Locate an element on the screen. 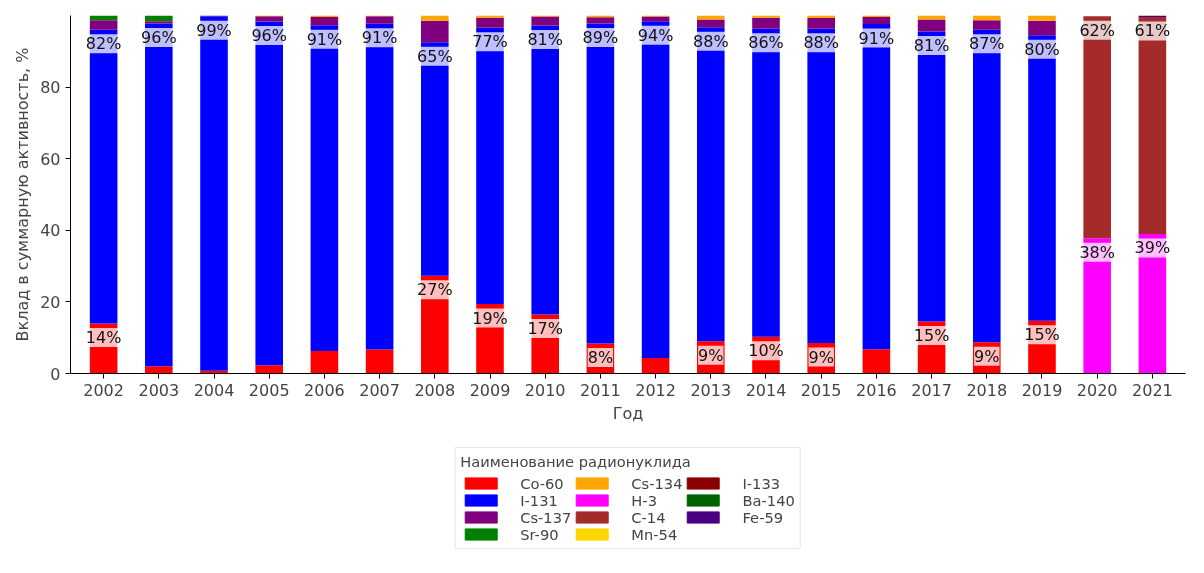 The height and width of the screenshot is (573, 1204). legend-label: I-131 is located at coordinates (539, 500).